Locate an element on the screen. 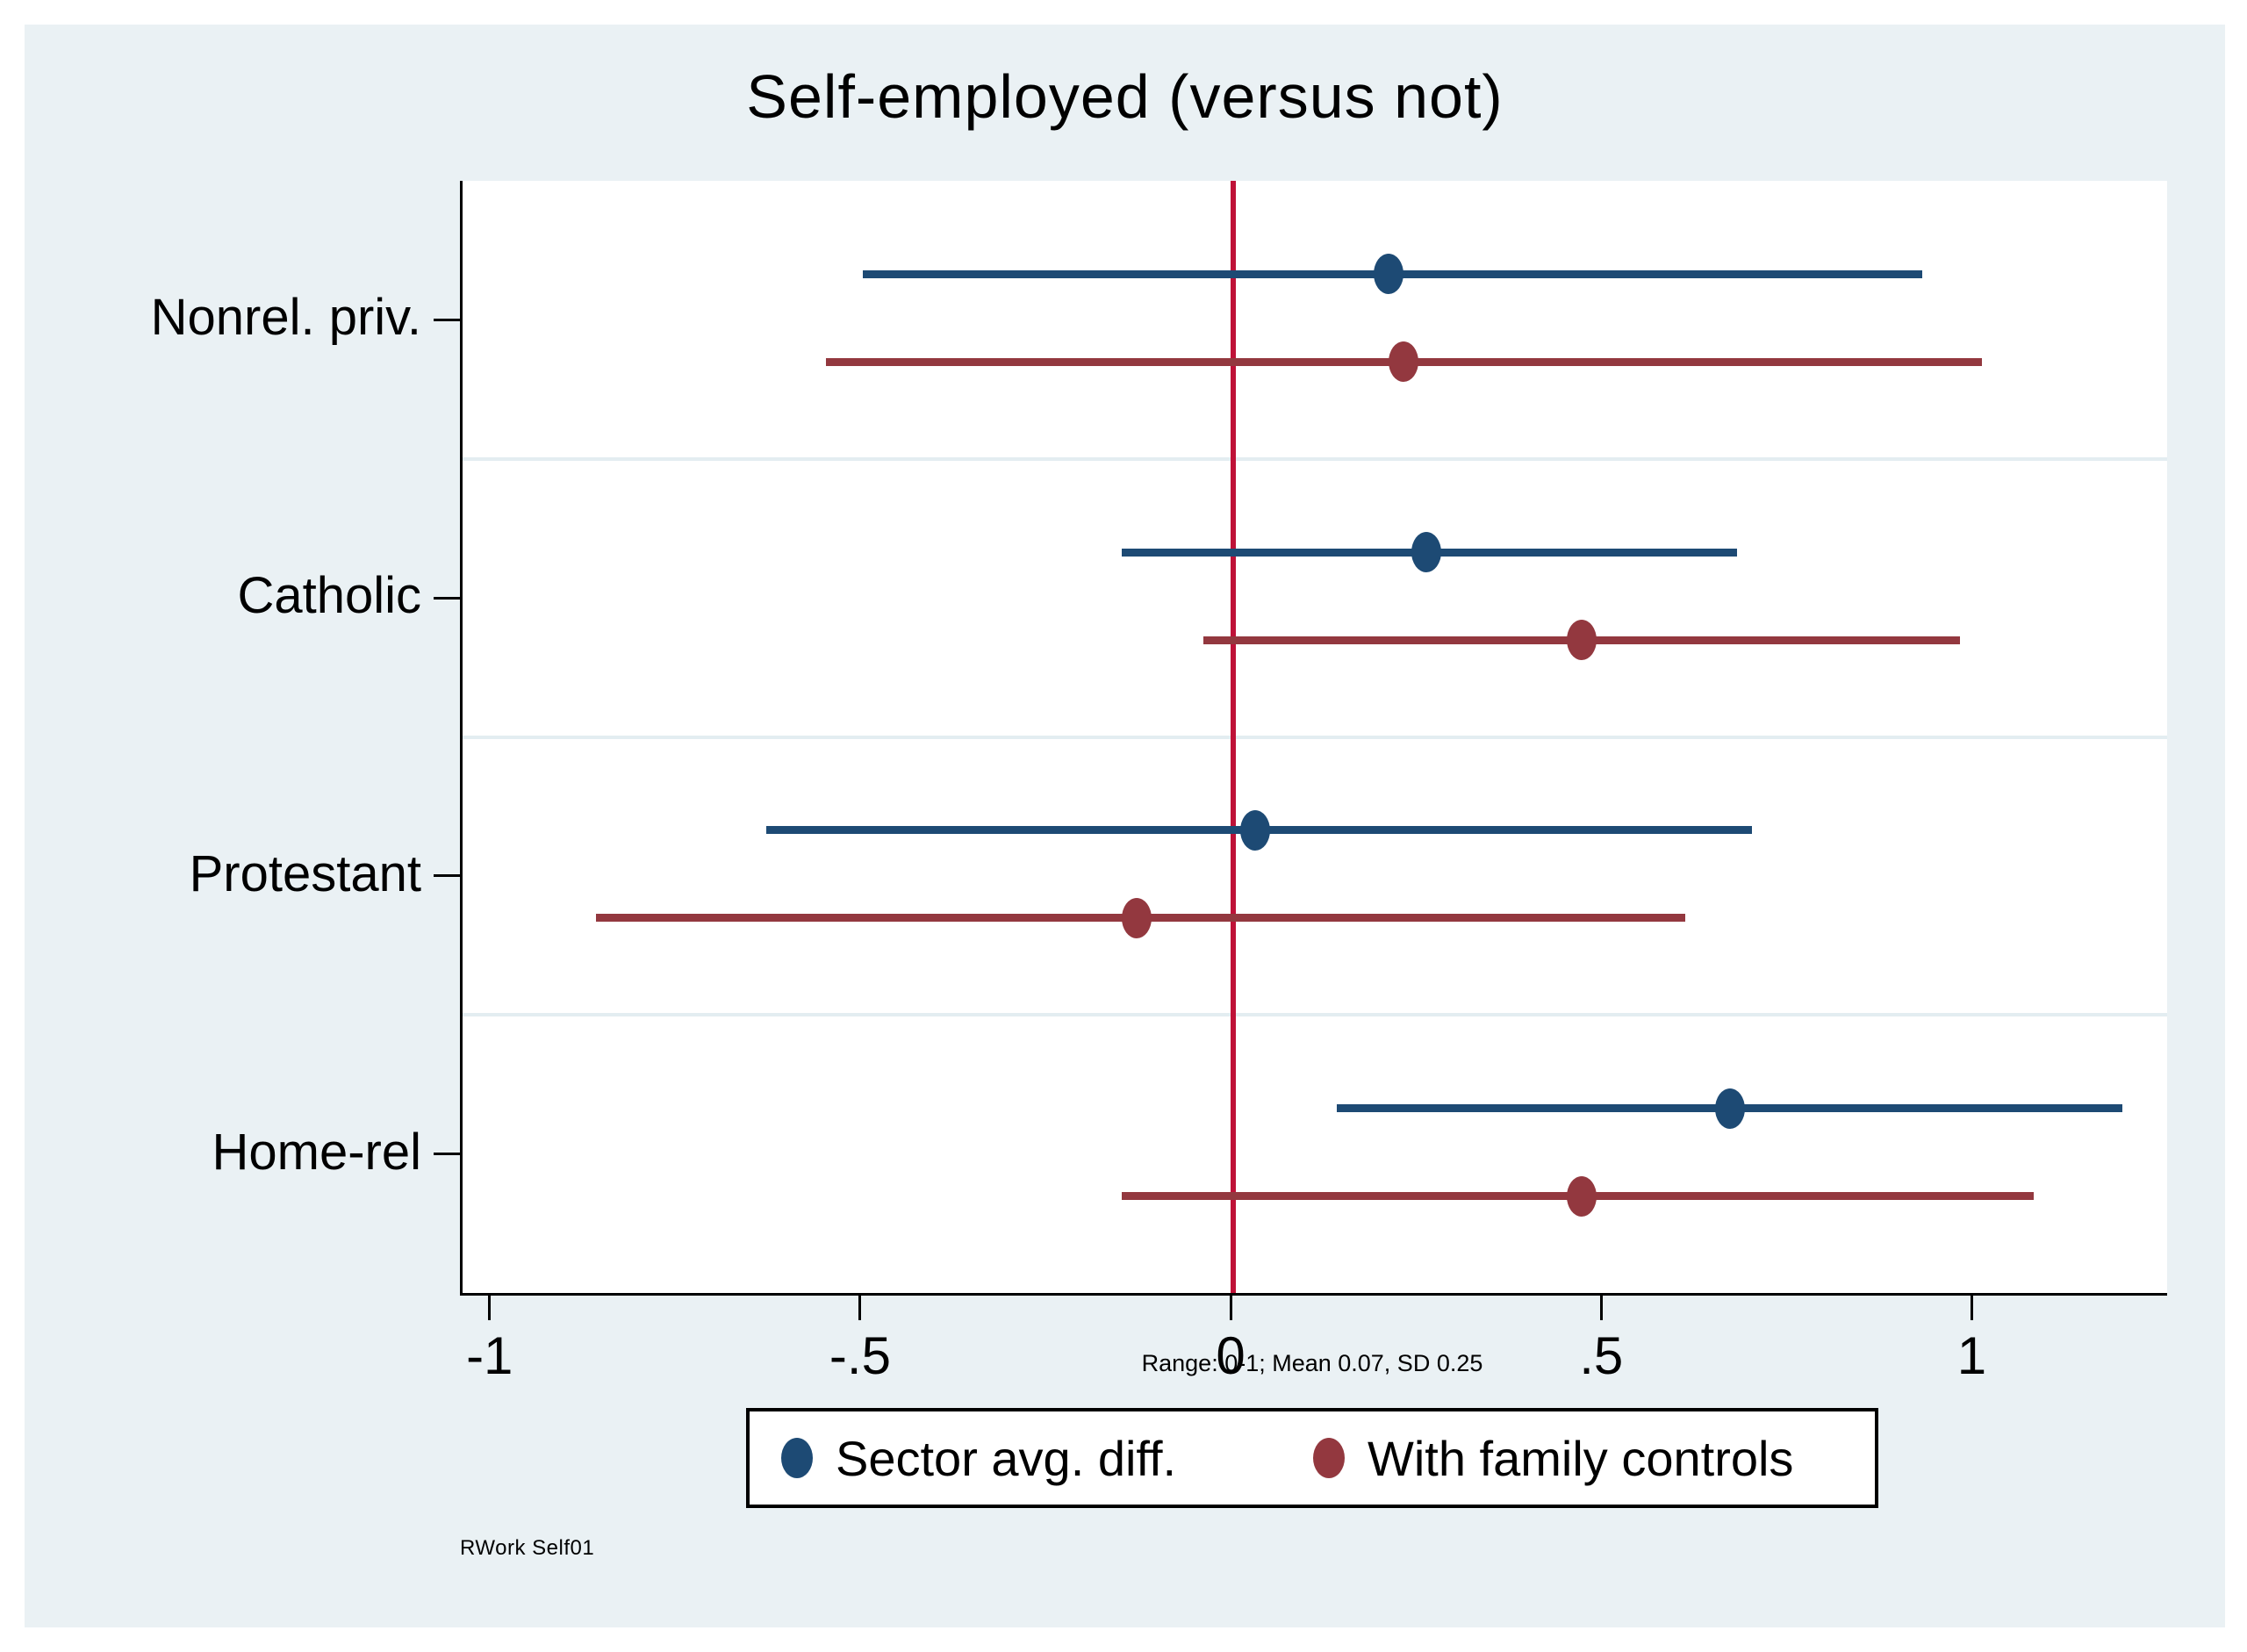 The image size is (2247, 1652). legend-label: Sector avg. diff. is located at coordinates (1006, 1458).